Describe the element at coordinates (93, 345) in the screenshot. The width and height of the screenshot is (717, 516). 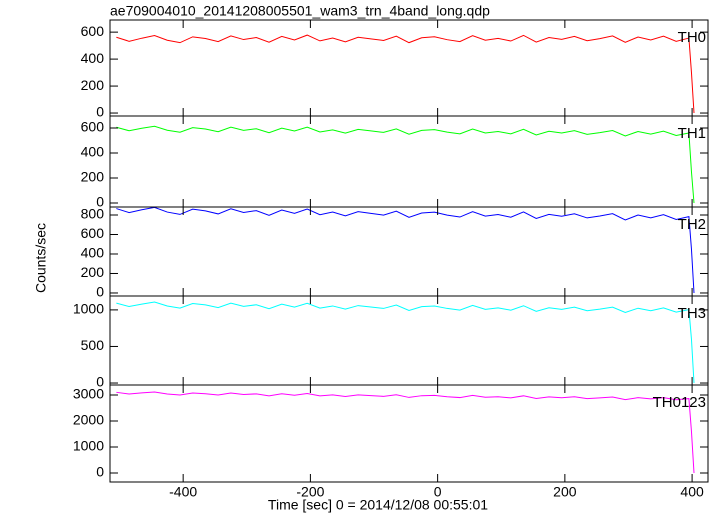
I see `y-tick-label: 500` at that location.